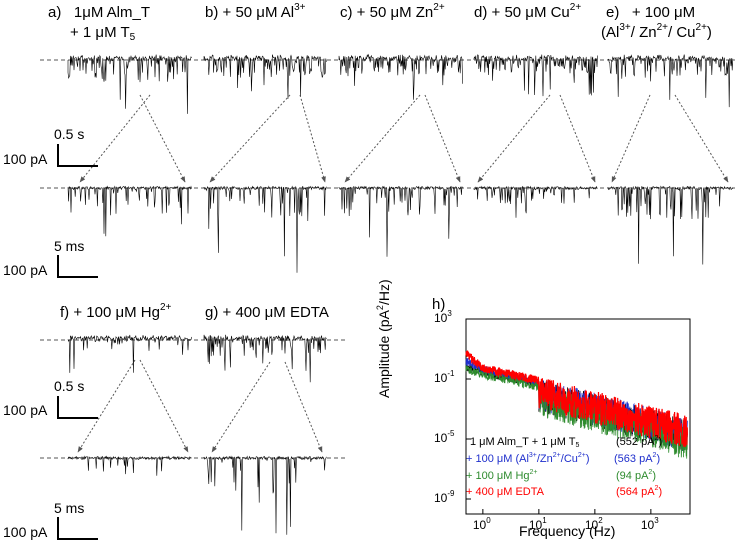 This screenshot has width=735, height=545. I want to click on bottom-zoom-scale-bar, so click(77, 528).